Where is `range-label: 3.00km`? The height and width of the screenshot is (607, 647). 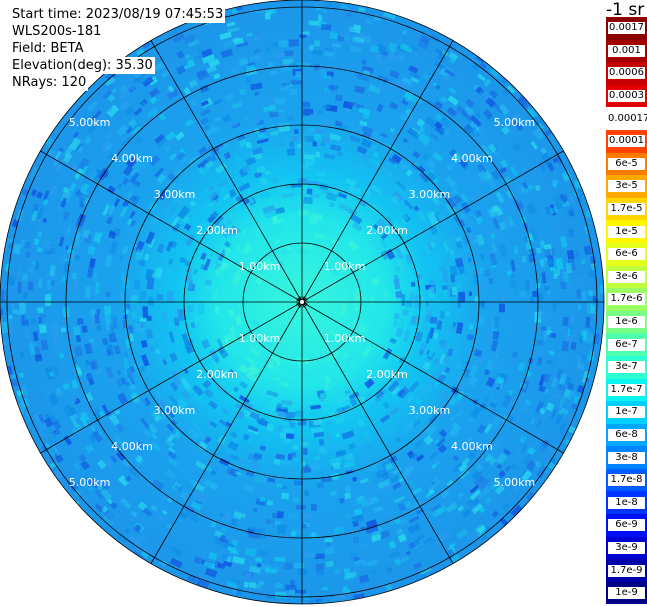
range-label: 3.00km is located at coordinates (175, 194).